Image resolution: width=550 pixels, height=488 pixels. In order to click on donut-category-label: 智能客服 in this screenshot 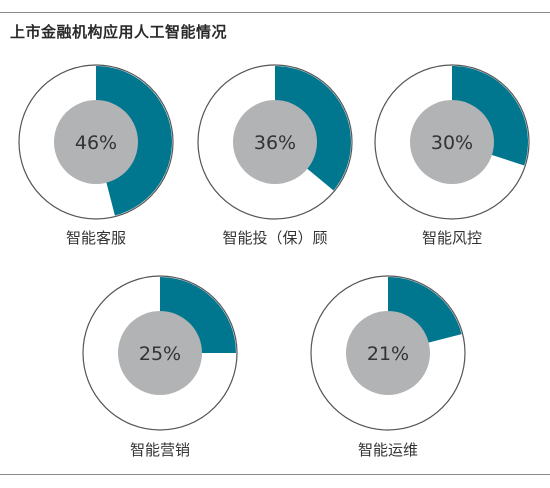, I will do `click(96, 238)`.